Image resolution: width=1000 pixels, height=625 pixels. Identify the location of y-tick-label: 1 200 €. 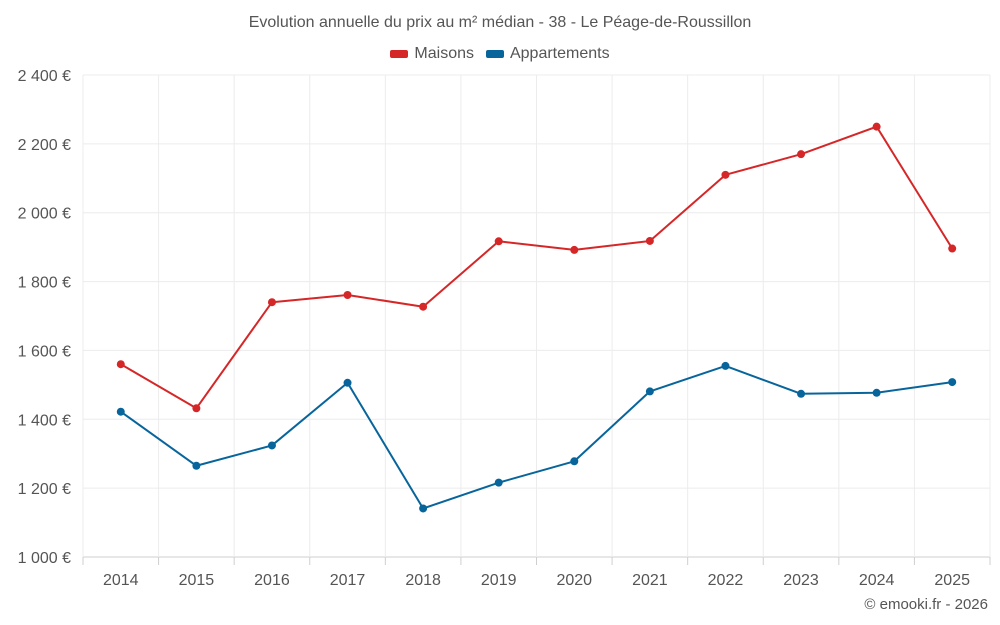
(44, 489).